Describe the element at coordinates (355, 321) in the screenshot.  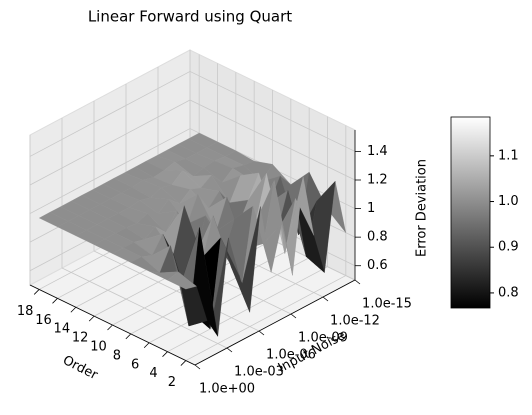
I see `y-tick-label: 1.0e-12` at that location.